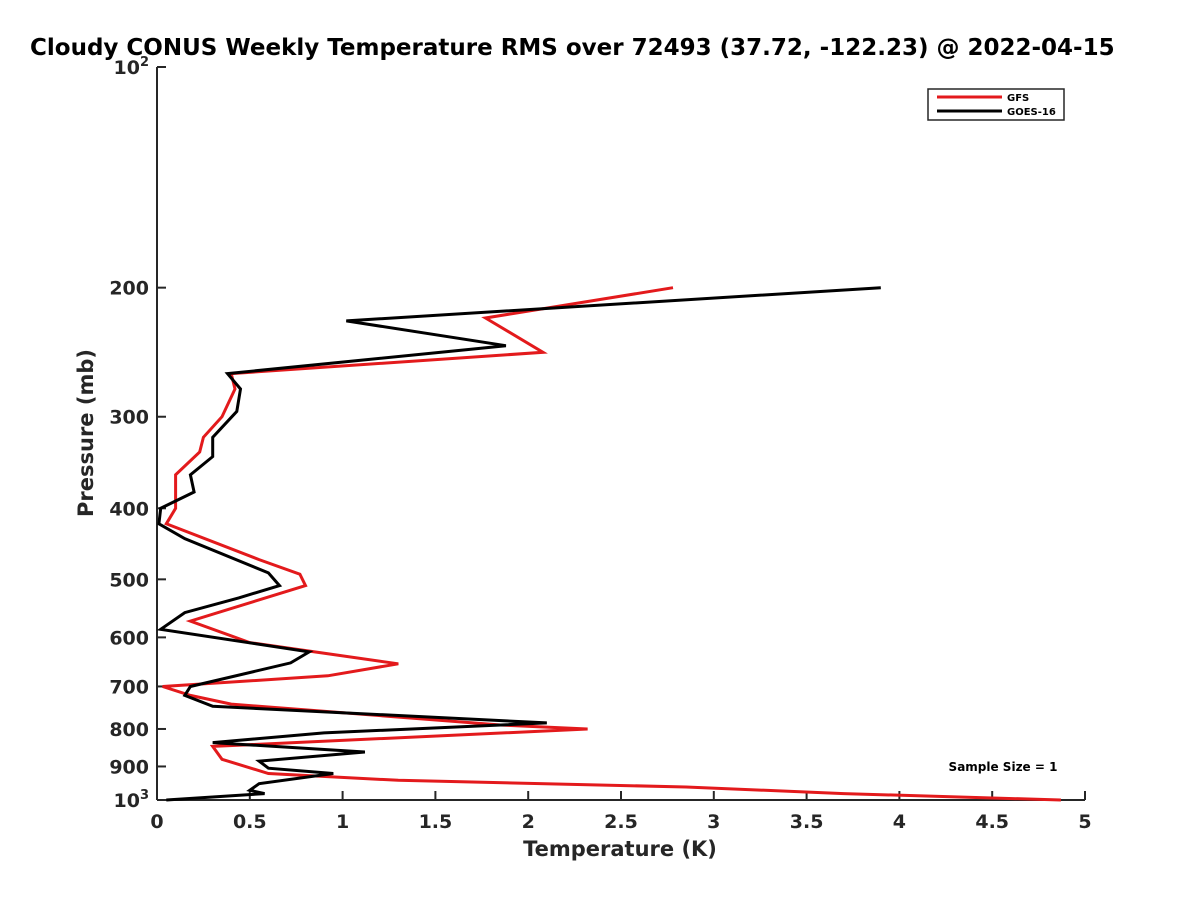  What do you see at coordinates (807, 822) in the screenshot?
I see `x-tick-label: 3.5` at bounding box center [807, 822].